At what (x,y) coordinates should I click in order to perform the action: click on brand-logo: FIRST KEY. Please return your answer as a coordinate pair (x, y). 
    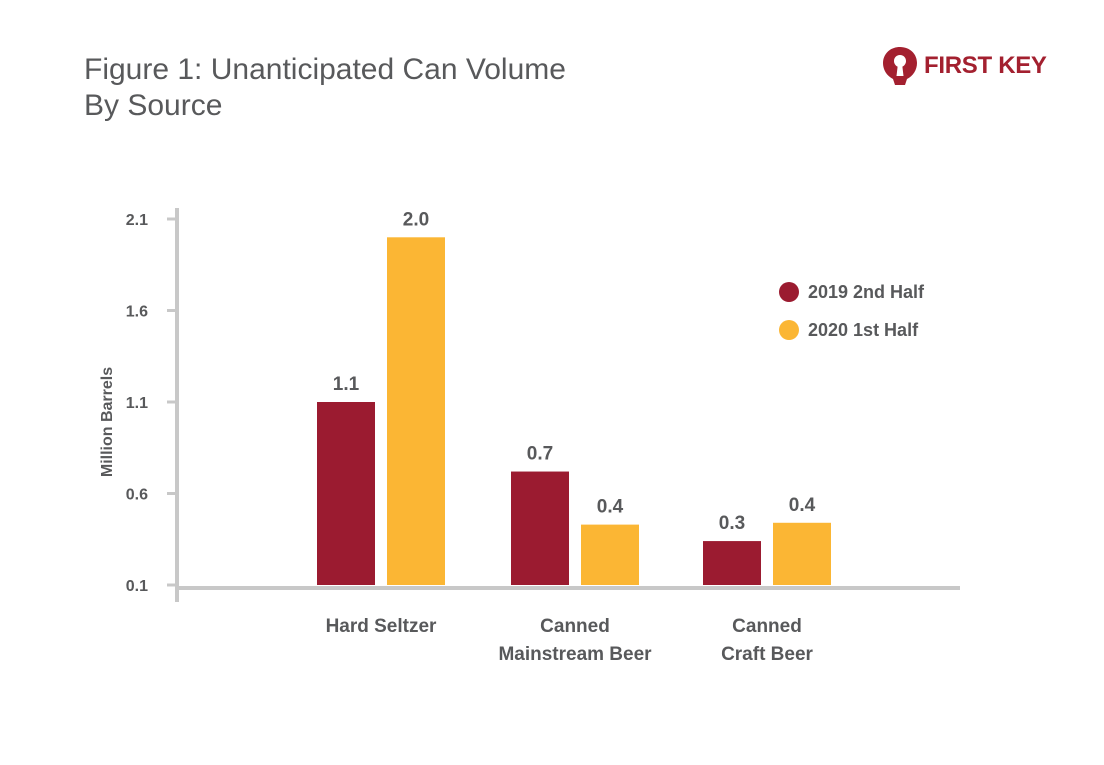
    Looking at the image, I should click on (964, 66).